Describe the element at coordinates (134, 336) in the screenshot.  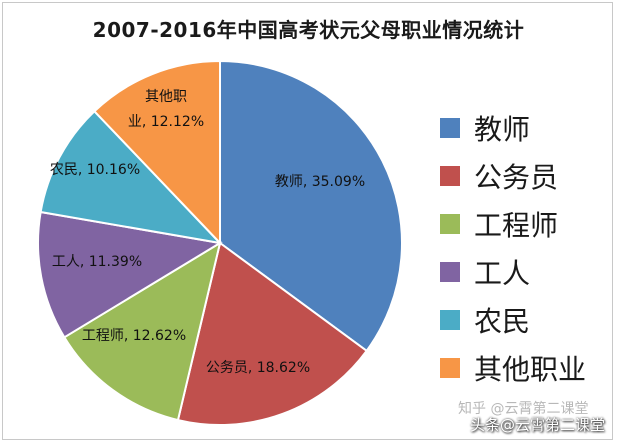
I see `slice-label-3: 工程师, 12.62%` at that location.